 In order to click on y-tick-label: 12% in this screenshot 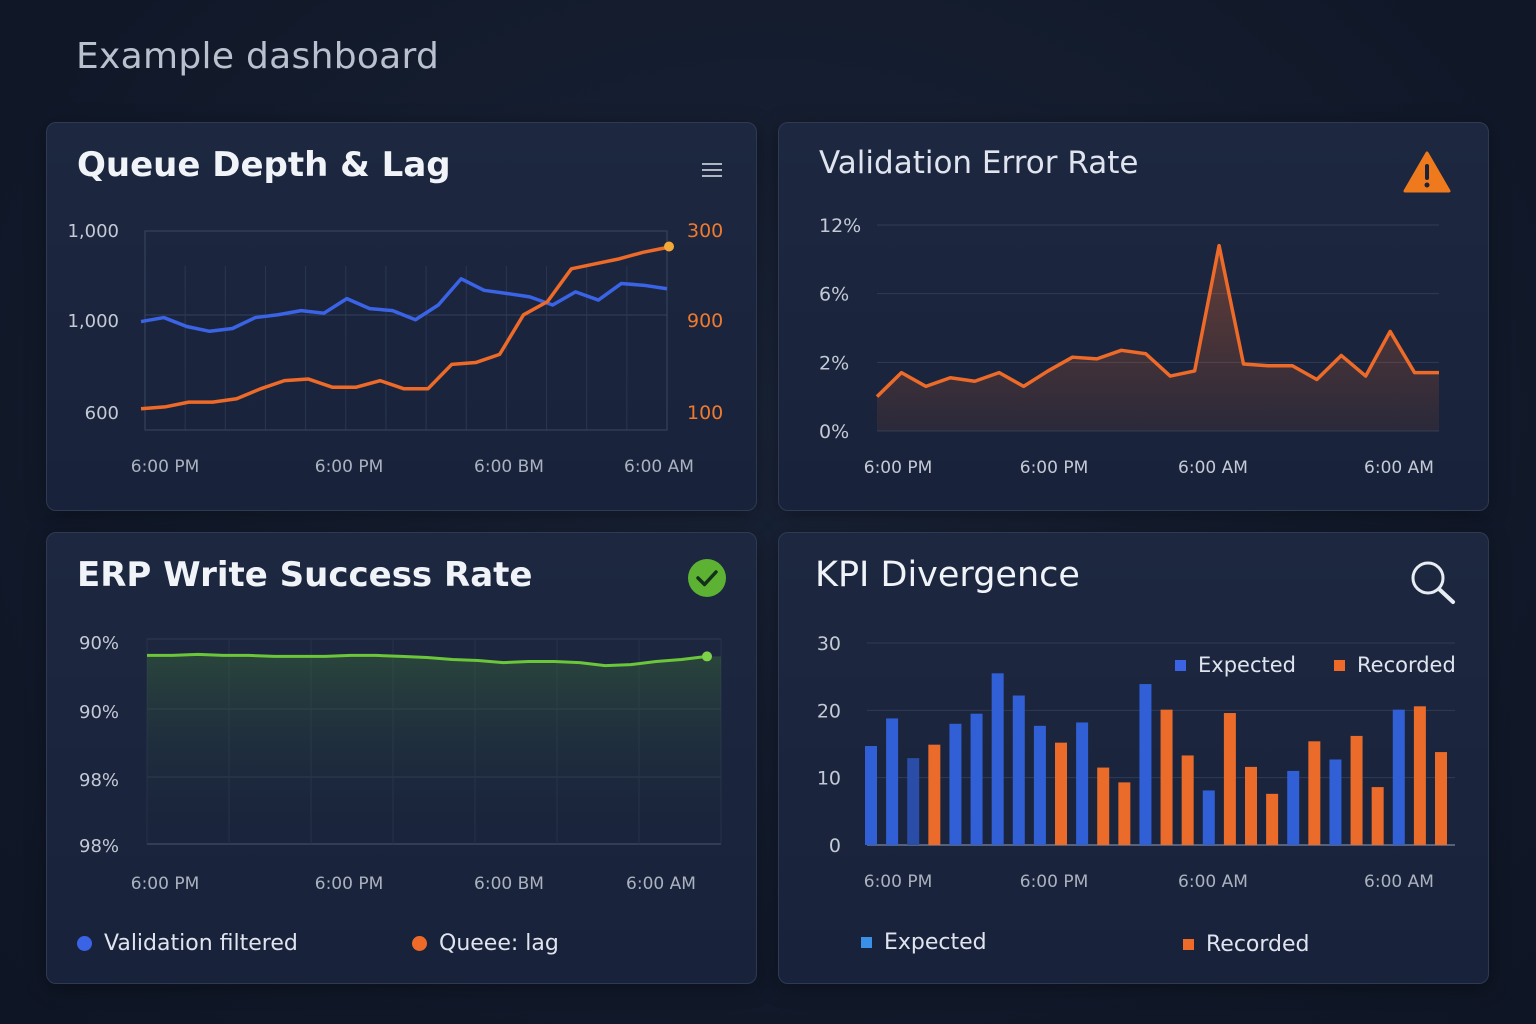, I will do `click(840, 226)`.